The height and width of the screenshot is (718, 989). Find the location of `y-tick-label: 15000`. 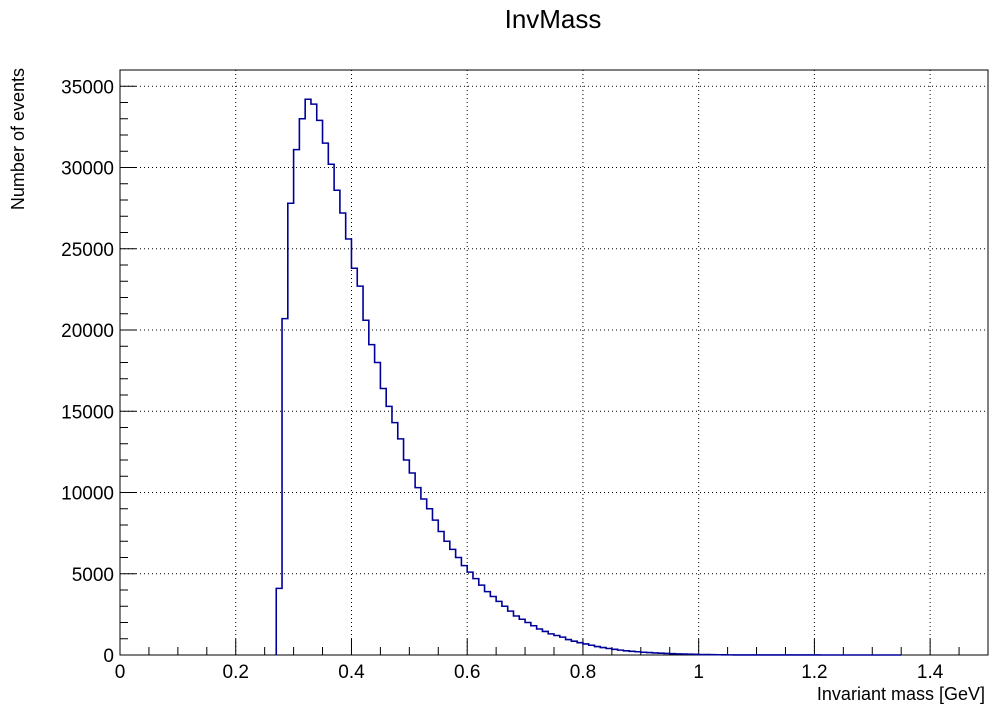

y-tick-label: 15000 is located at coordinates (87, 412).